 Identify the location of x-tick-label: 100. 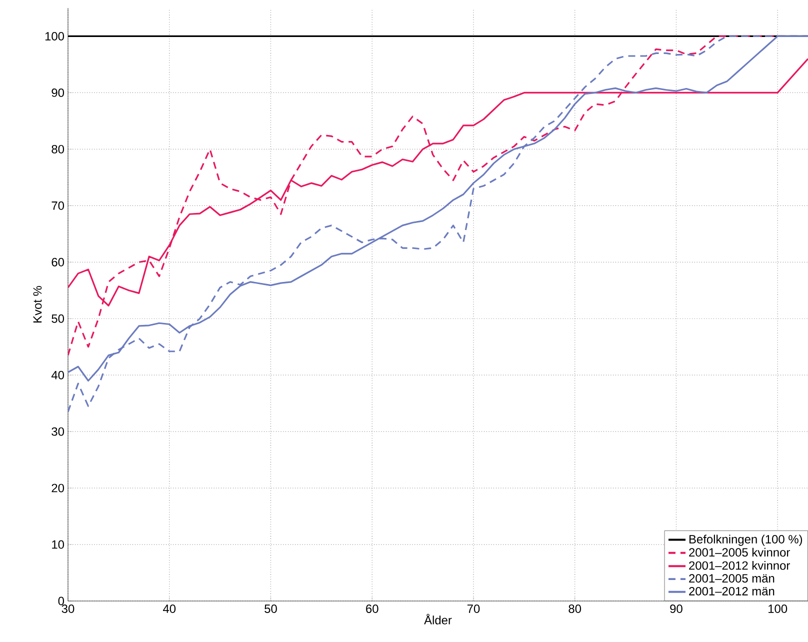
(778, 608).